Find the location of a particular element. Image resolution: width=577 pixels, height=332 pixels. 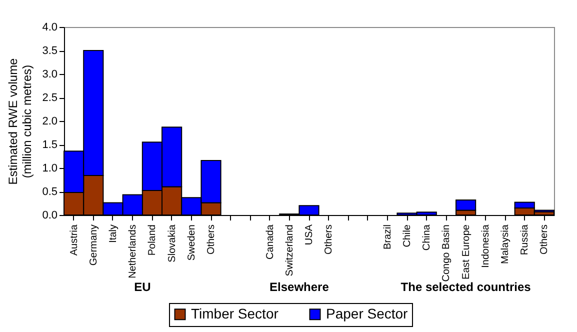

x-tick-label: Germany is located at coordinates (94, 245).